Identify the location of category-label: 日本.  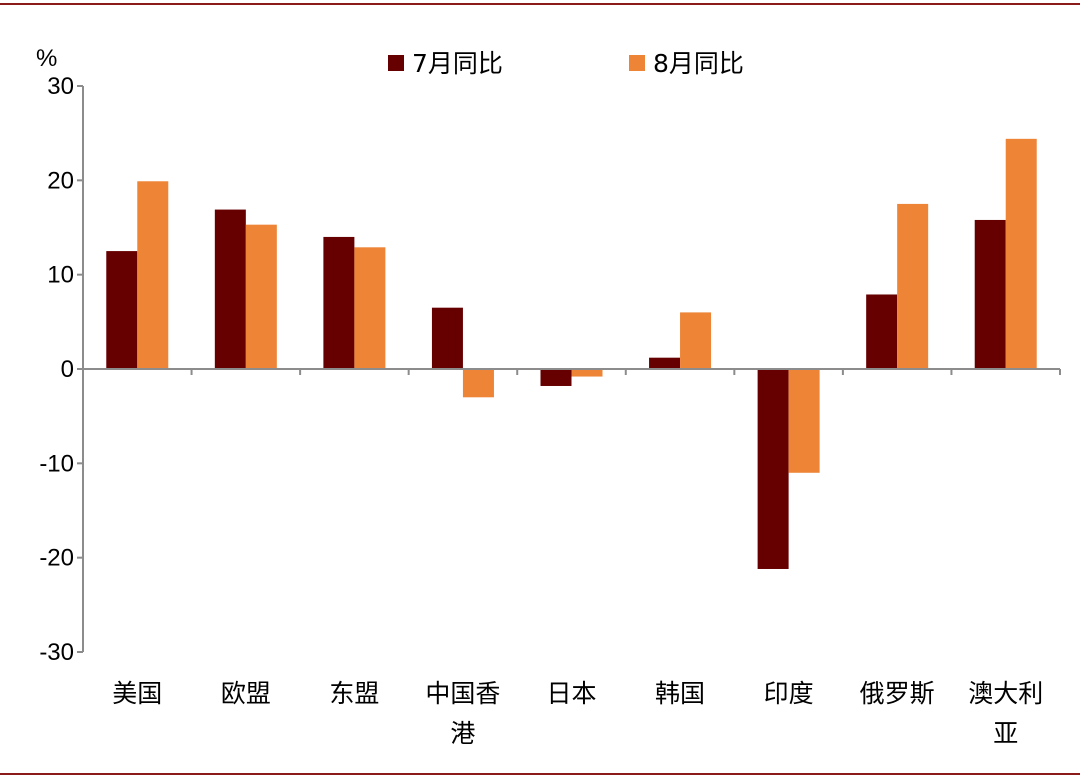
(571, 693).